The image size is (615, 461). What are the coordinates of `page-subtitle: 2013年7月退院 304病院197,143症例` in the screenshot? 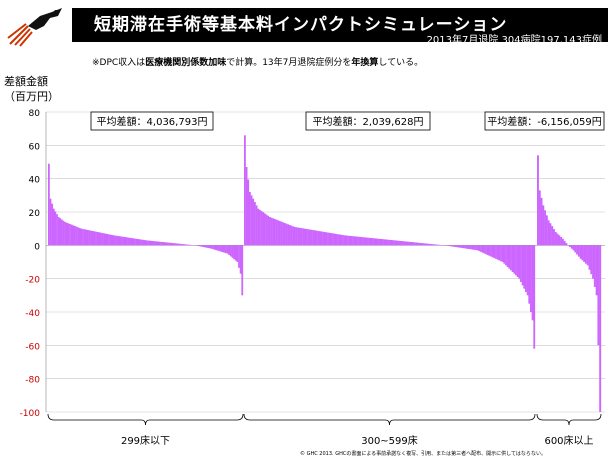 It's located at (514, 40).